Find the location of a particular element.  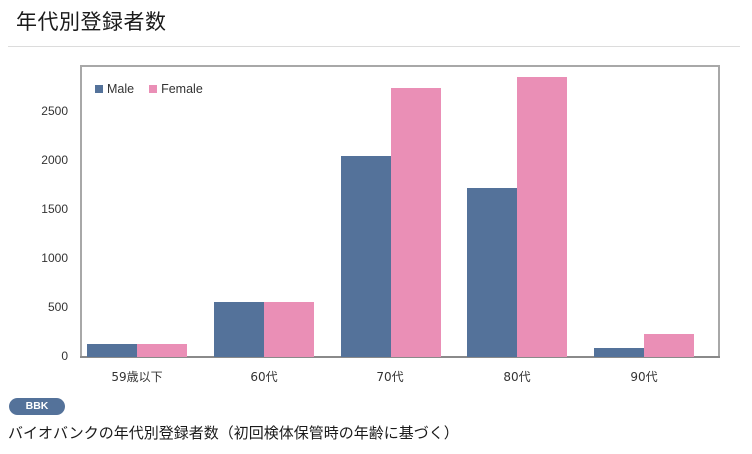

x-label-80s: 80代 is located at coordinates (517, 377).